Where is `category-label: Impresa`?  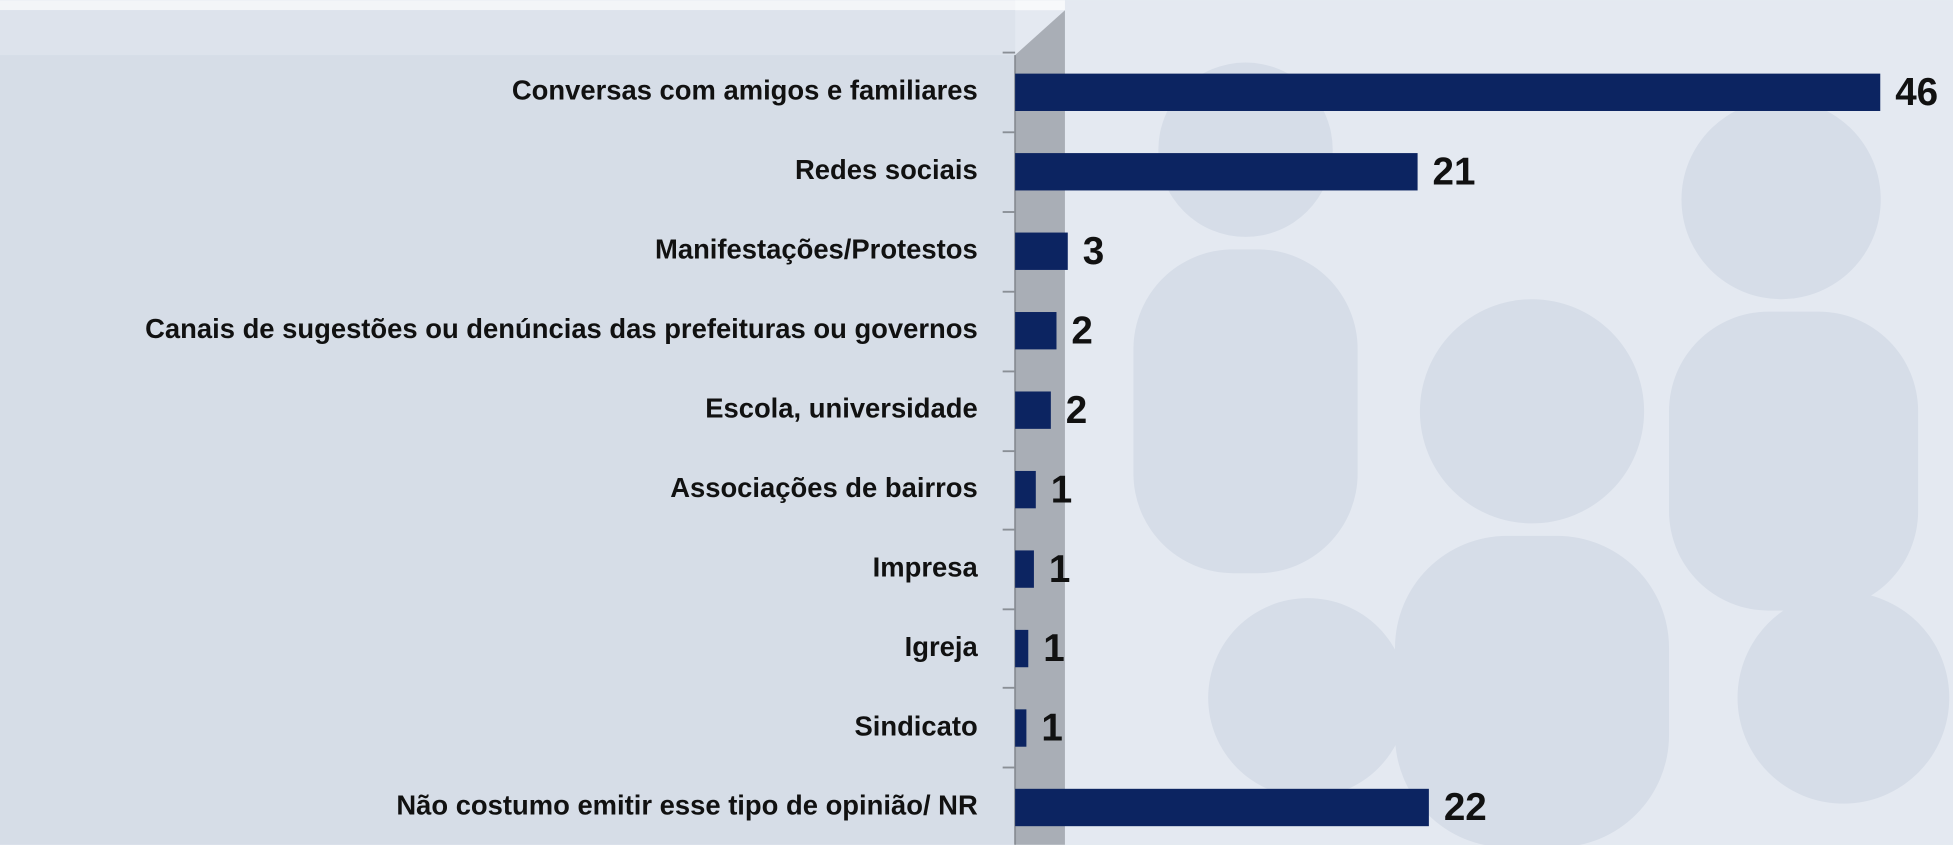 category-label: Impresa is located at coordinates (926, 566).